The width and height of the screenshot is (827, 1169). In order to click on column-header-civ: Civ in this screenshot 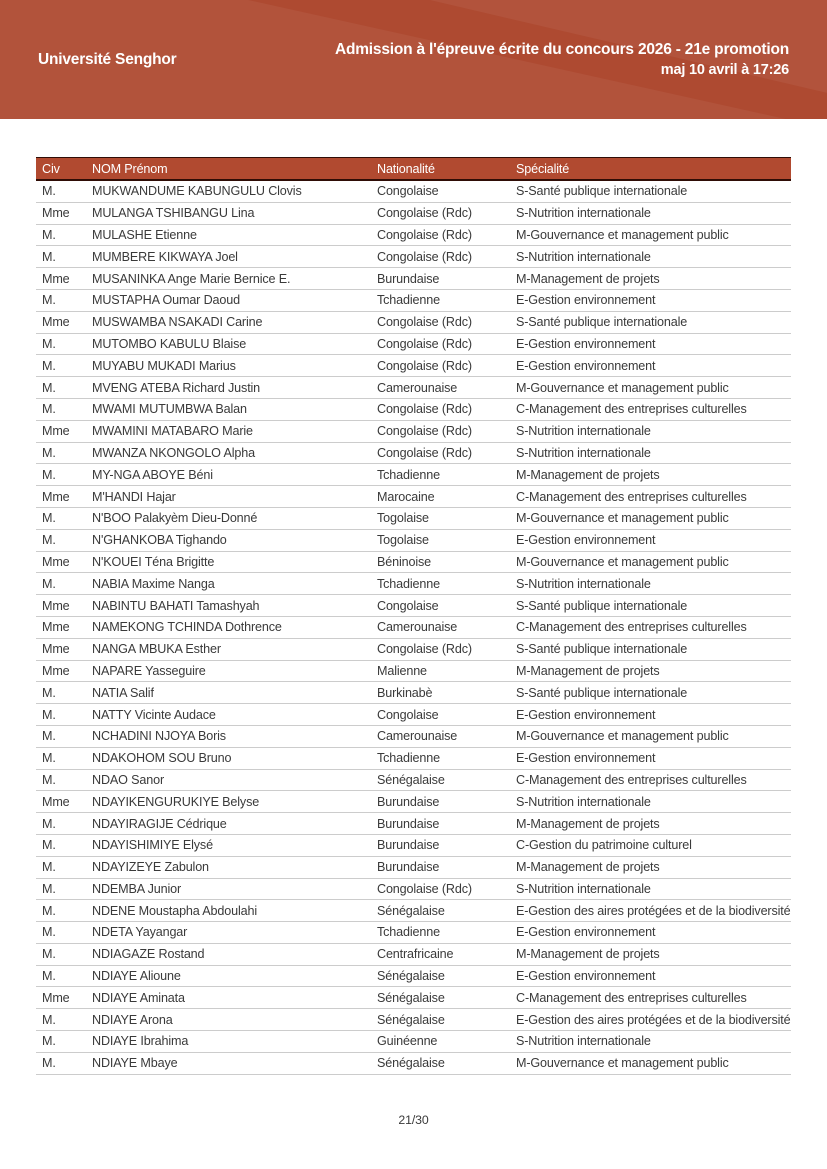, I will do `click(64, 169)`.